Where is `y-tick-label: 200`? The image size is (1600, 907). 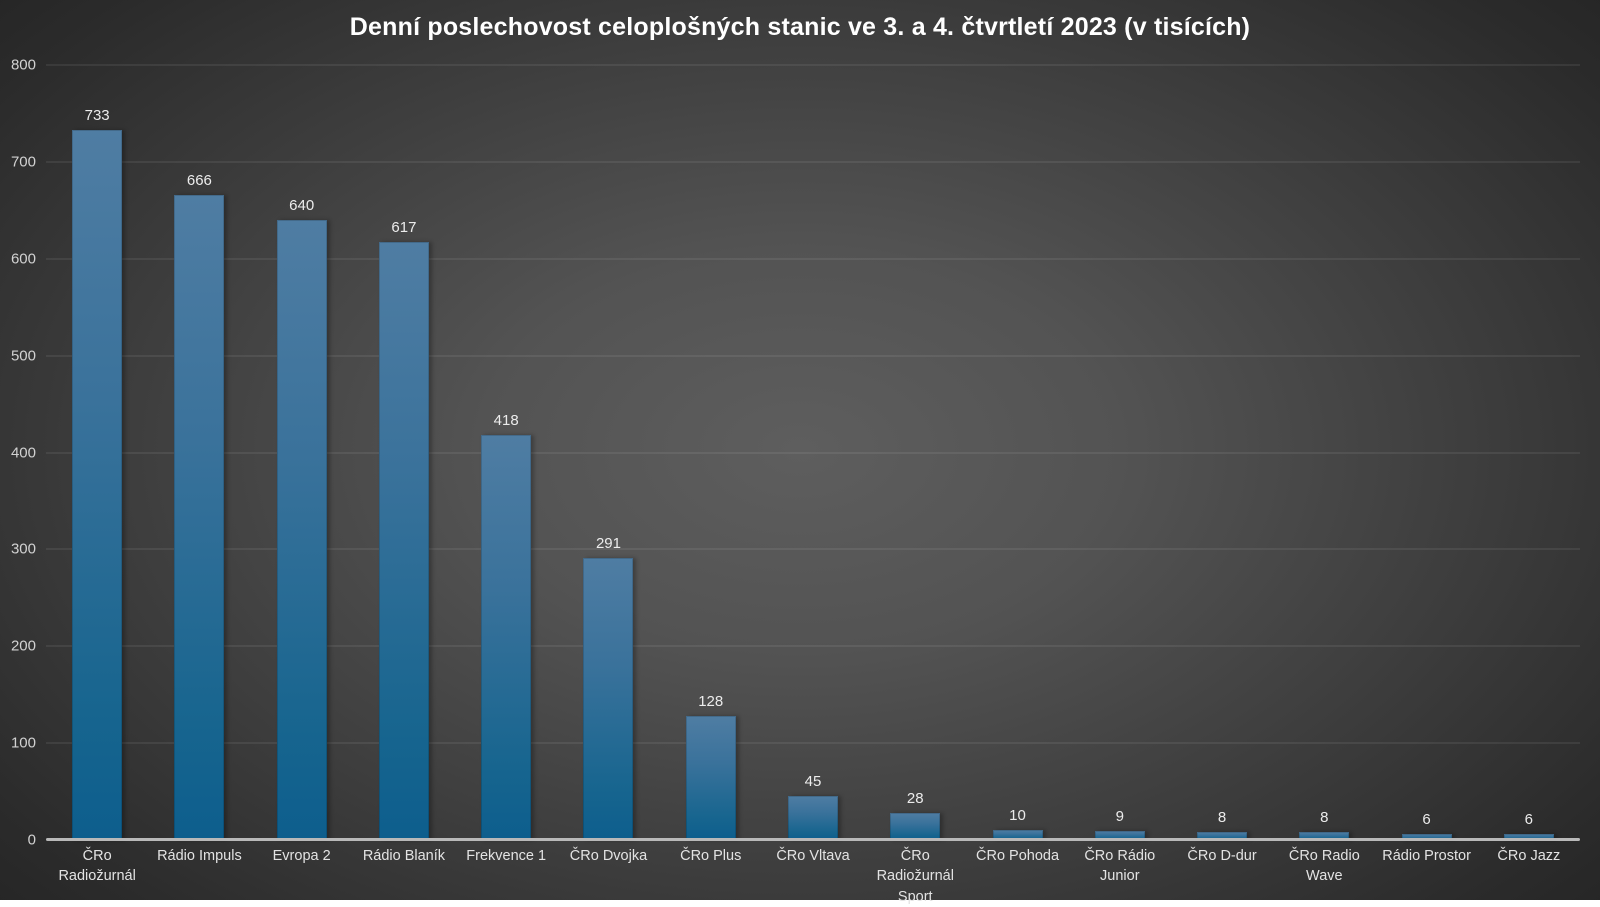
y-tick-label: 200 is located at coordinates (23, 646).